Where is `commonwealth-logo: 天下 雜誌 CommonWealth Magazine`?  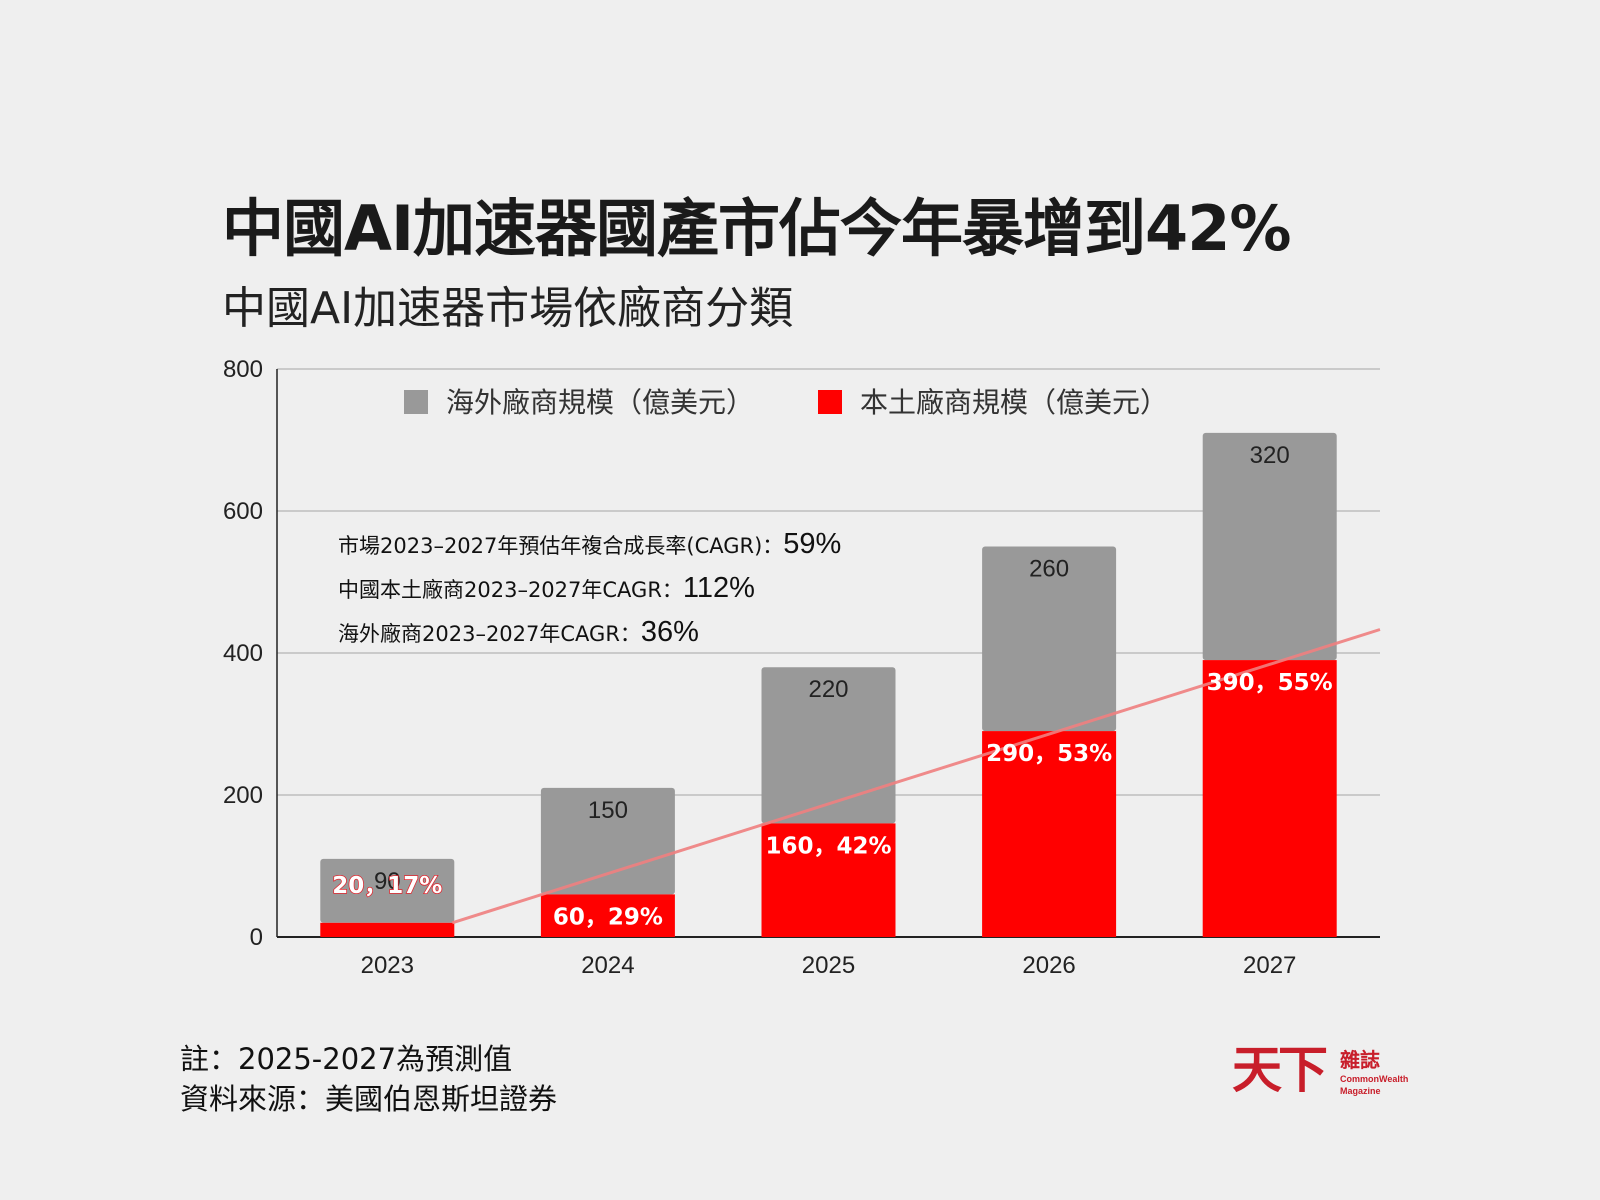 commonwealth-logo: 天下 雜誌 CommonWealth Magazine is located at coordinates (1322, 1070).